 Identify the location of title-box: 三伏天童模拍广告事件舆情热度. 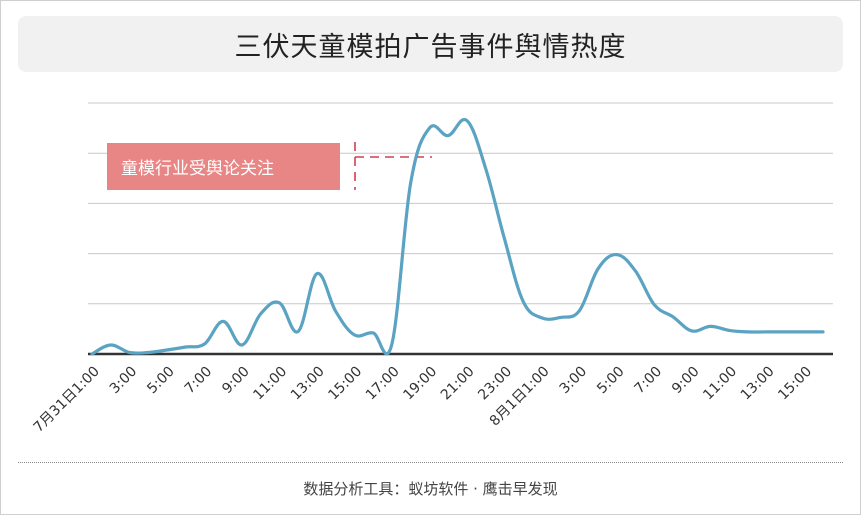
(430, 44).